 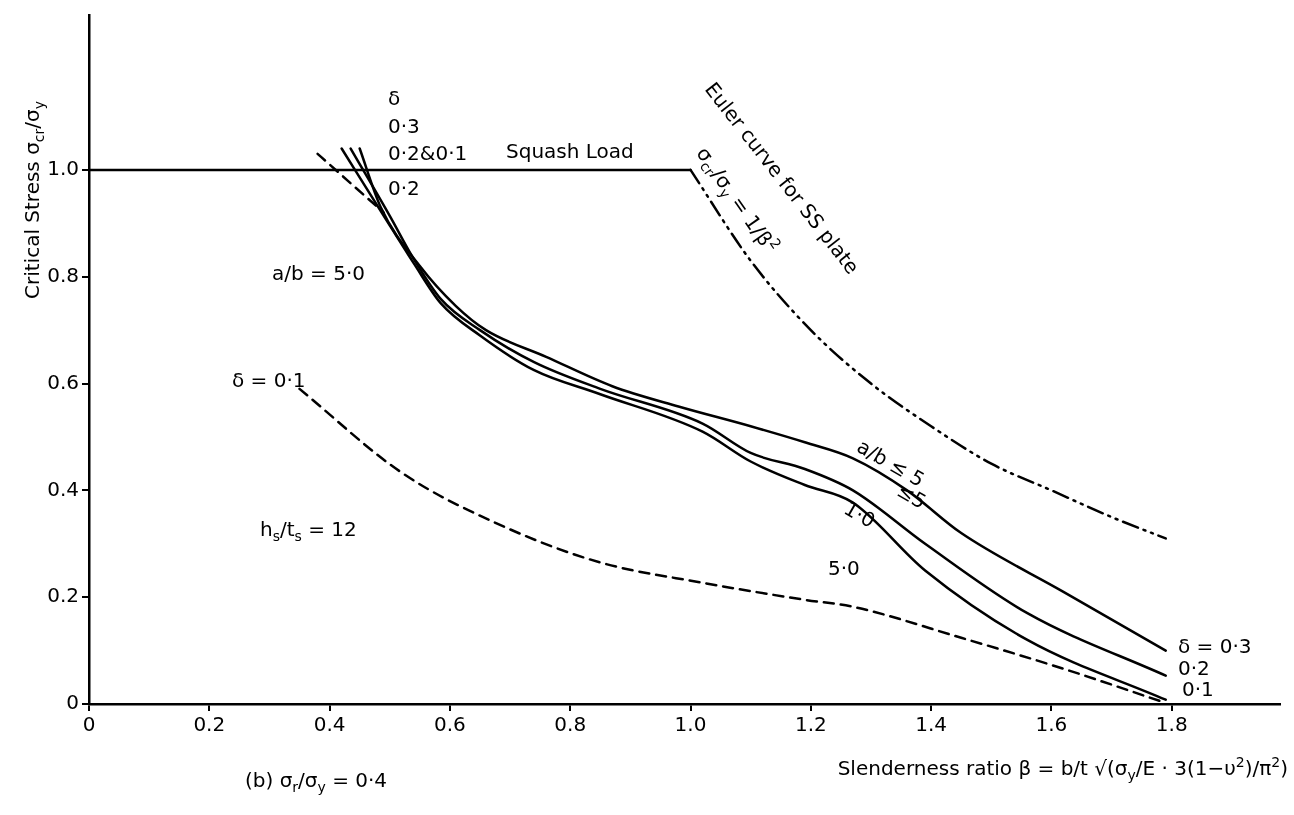 I want to click on annotation: Squash Load, so click(x=570, y=151).